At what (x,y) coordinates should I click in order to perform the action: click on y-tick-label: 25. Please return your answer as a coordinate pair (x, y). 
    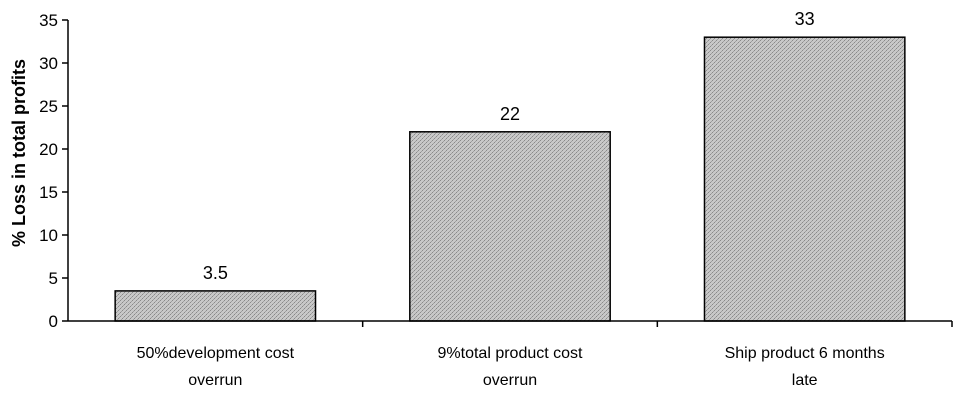
    Looking at the image, I should click on (48, 106).